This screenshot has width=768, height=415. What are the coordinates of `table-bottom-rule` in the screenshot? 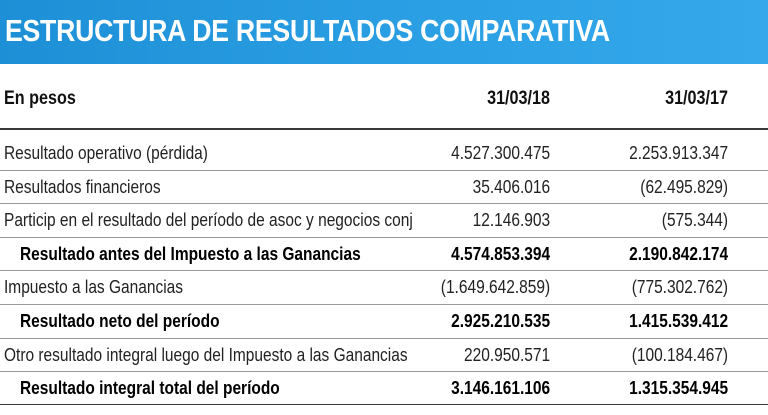 It's located at (384, 404).